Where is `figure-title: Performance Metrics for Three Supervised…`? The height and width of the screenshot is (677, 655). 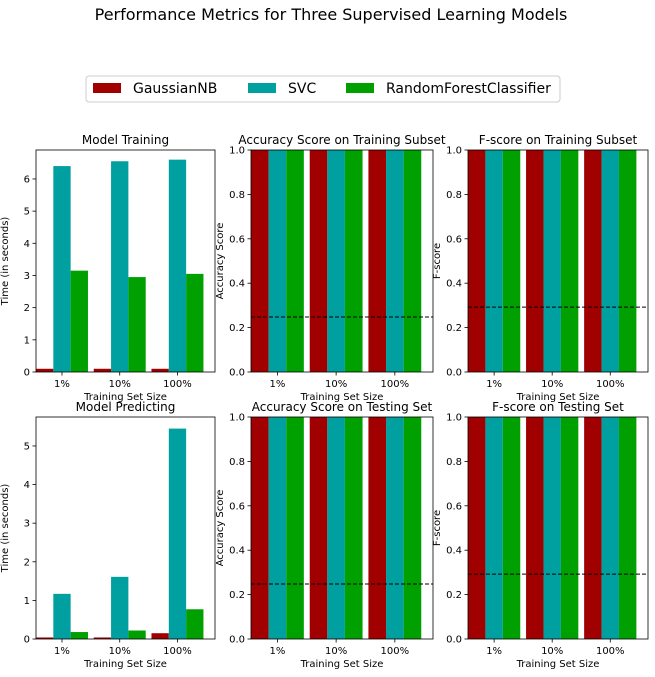 figure-title: Performance Metrics for Three Supervised… is located at coordinates (331, 14).